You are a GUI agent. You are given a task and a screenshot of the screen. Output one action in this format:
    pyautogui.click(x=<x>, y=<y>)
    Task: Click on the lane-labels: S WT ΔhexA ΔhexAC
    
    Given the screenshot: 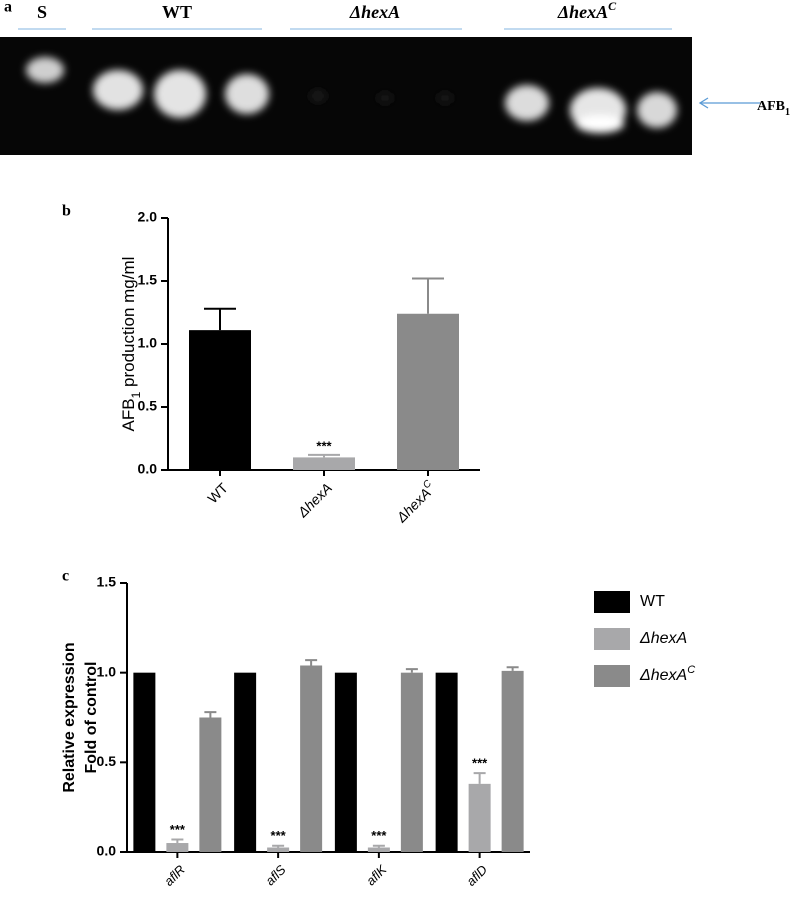 What is the action you would take?
    pyautogui.click(x=327, y=11)
    